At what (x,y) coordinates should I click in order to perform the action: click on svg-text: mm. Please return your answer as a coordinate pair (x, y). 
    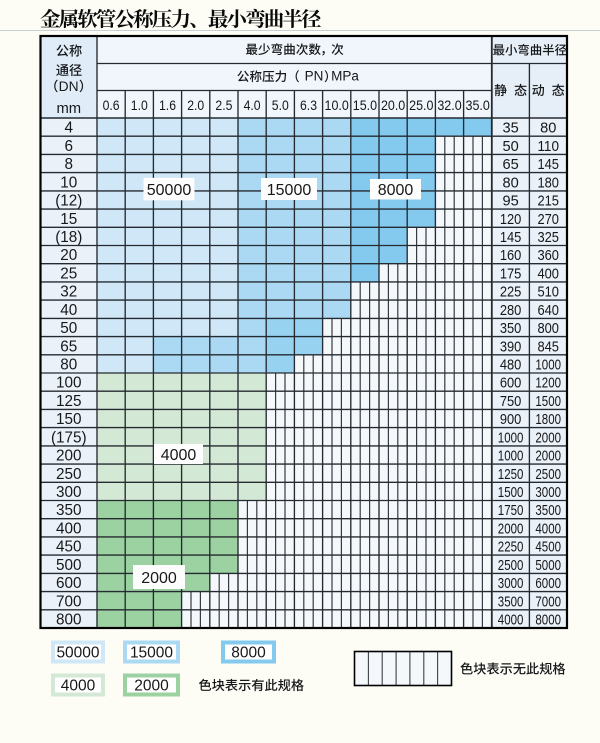
    Looking at the image, I should click on (68, 109).